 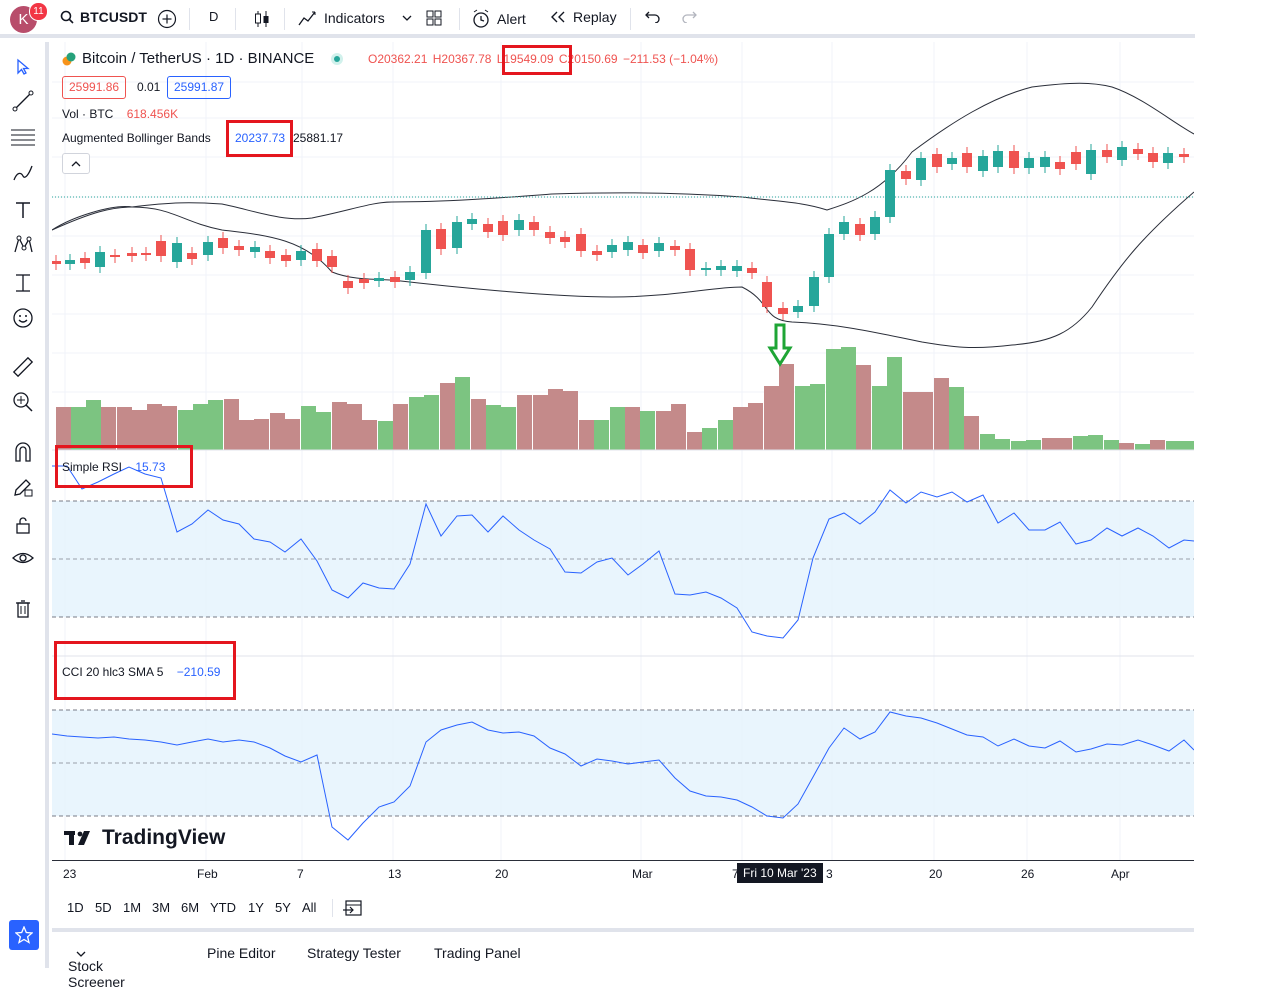 I want to click on magnet-tool, so click(x=23, y=452).